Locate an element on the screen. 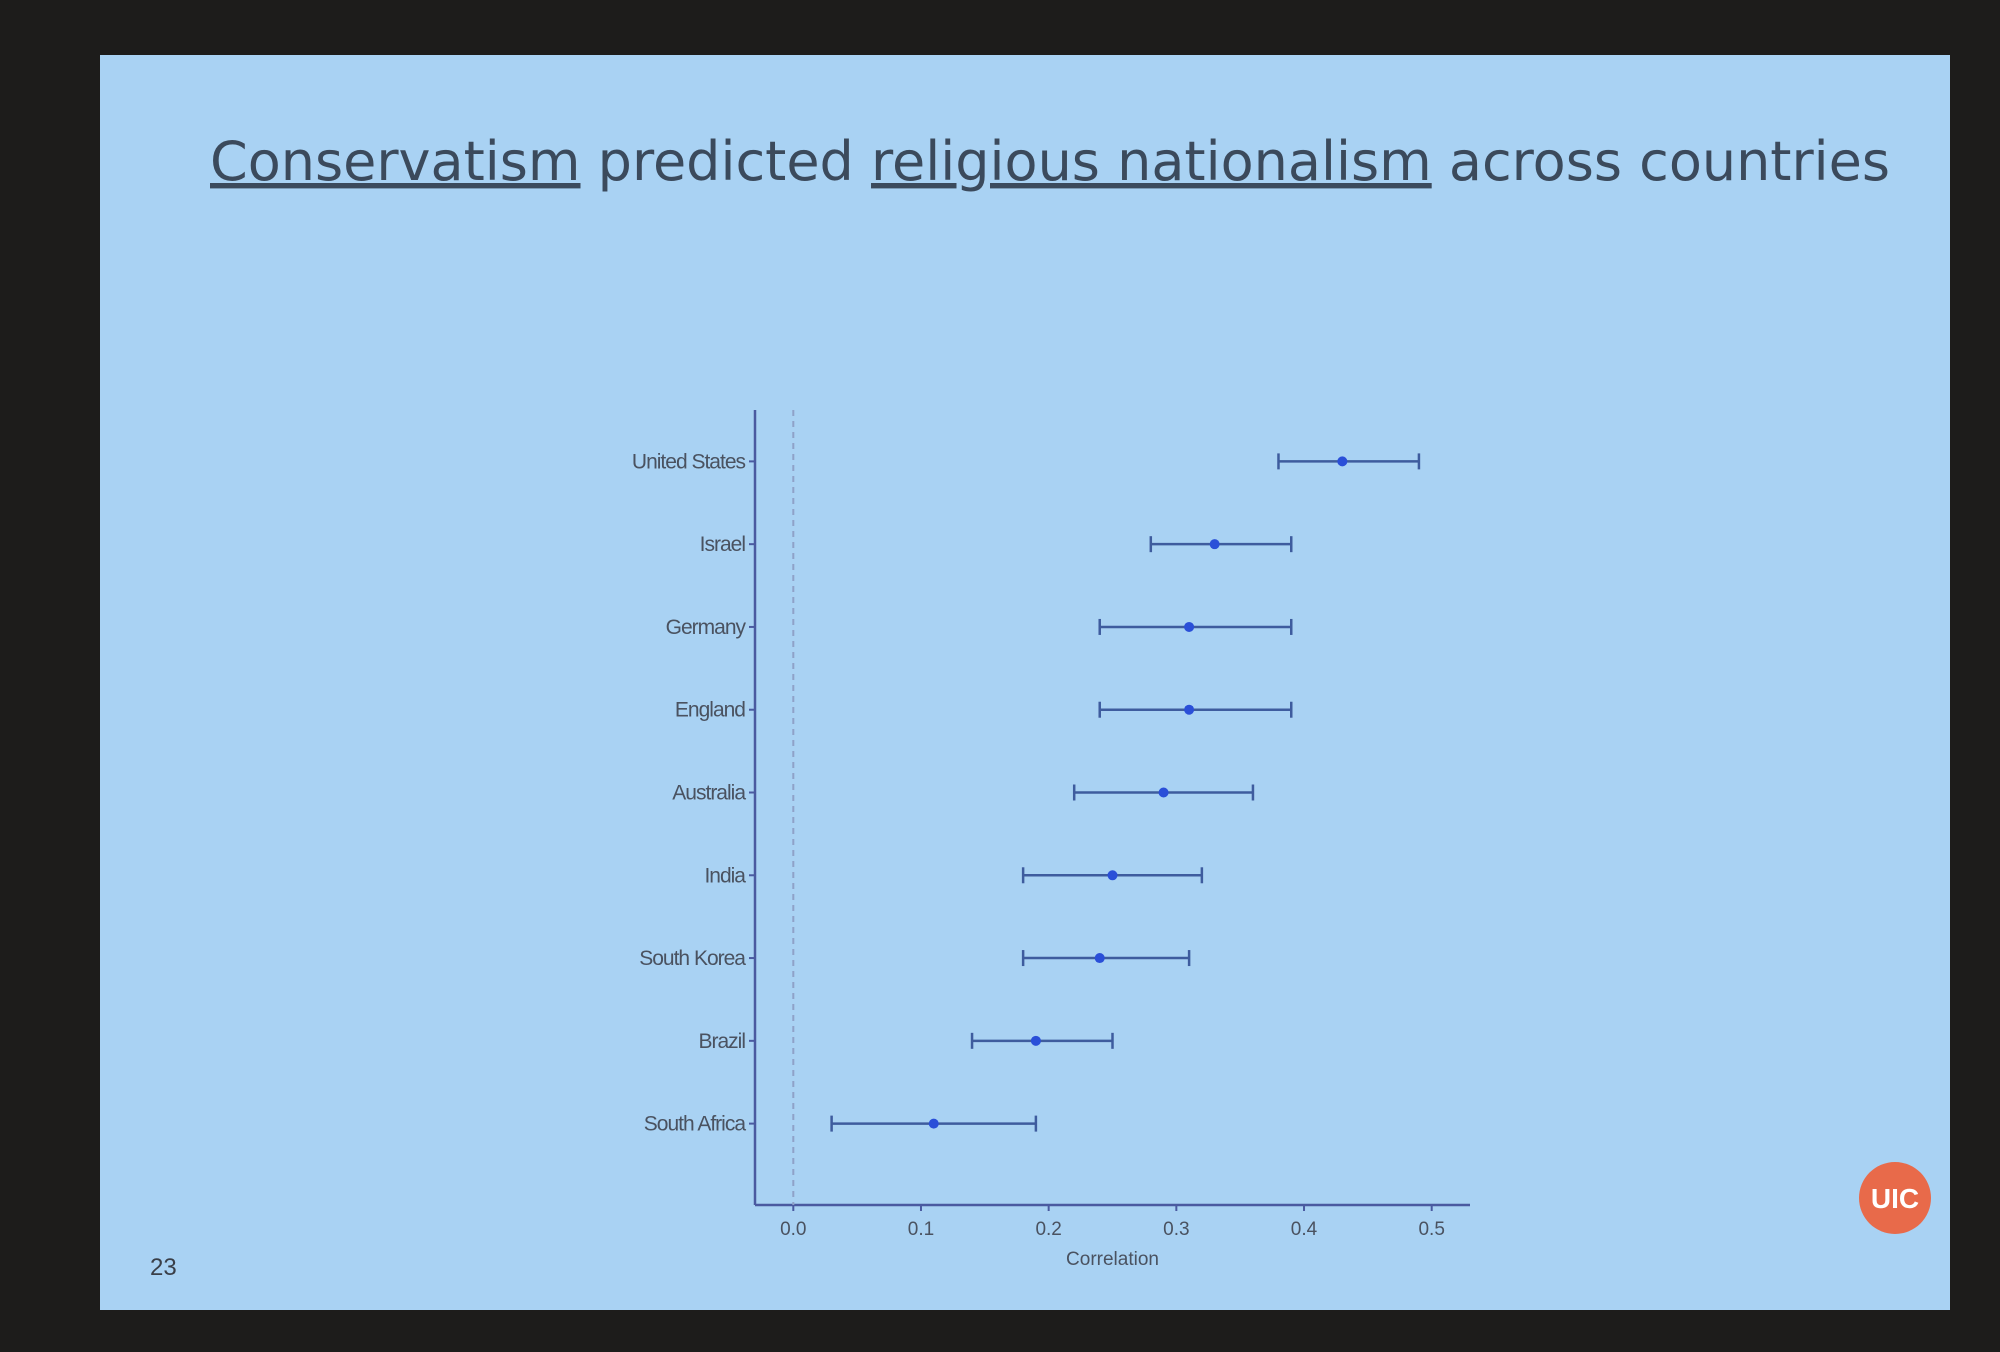 The image size is (2000, 1352). category-label: Germany is located at coordinates (706, 627).